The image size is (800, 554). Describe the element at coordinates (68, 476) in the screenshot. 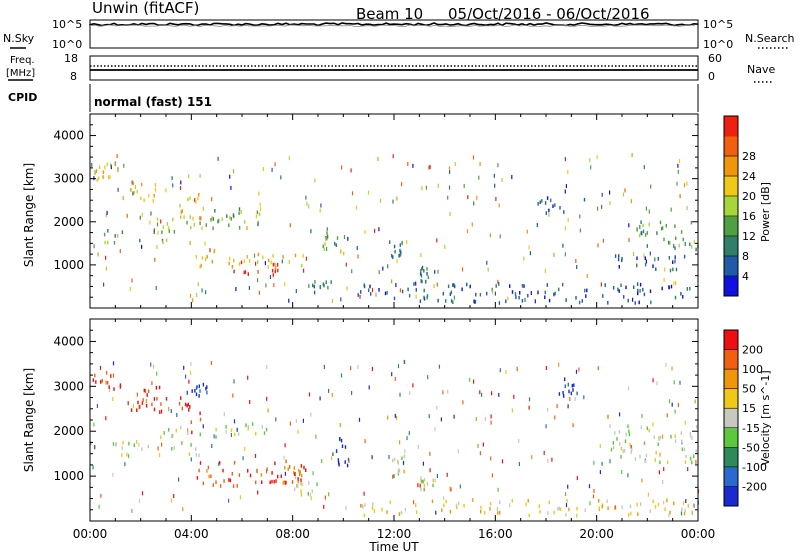

I see `y-tick-label: 1000` at that location.